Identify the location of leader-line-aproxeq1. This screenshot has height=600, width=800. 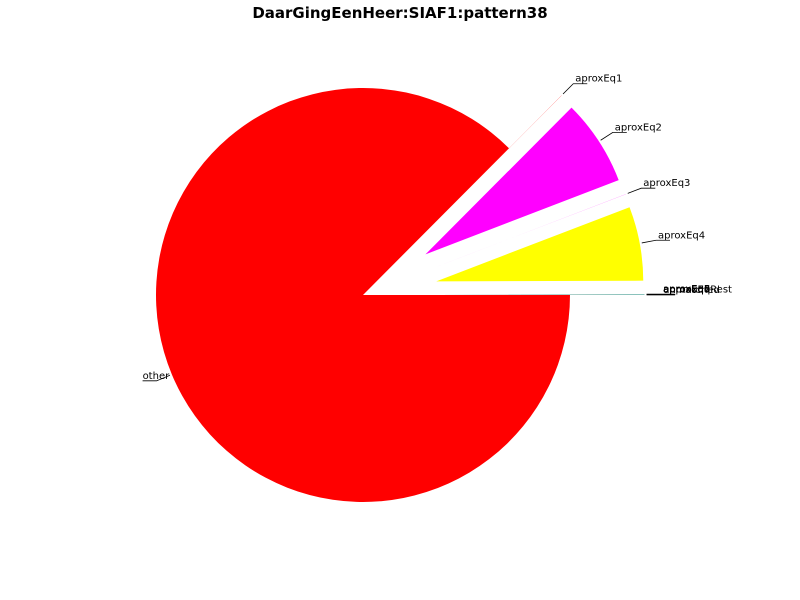
(575, 89).